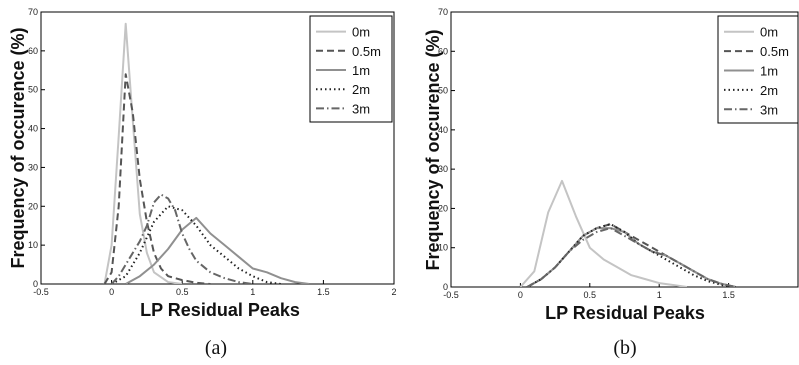 The image size is (799, 365). What do you see at coordinates (216, 348) in the screenshot?
I see `panel-caption: (a)` at bounding box center [216, 348].